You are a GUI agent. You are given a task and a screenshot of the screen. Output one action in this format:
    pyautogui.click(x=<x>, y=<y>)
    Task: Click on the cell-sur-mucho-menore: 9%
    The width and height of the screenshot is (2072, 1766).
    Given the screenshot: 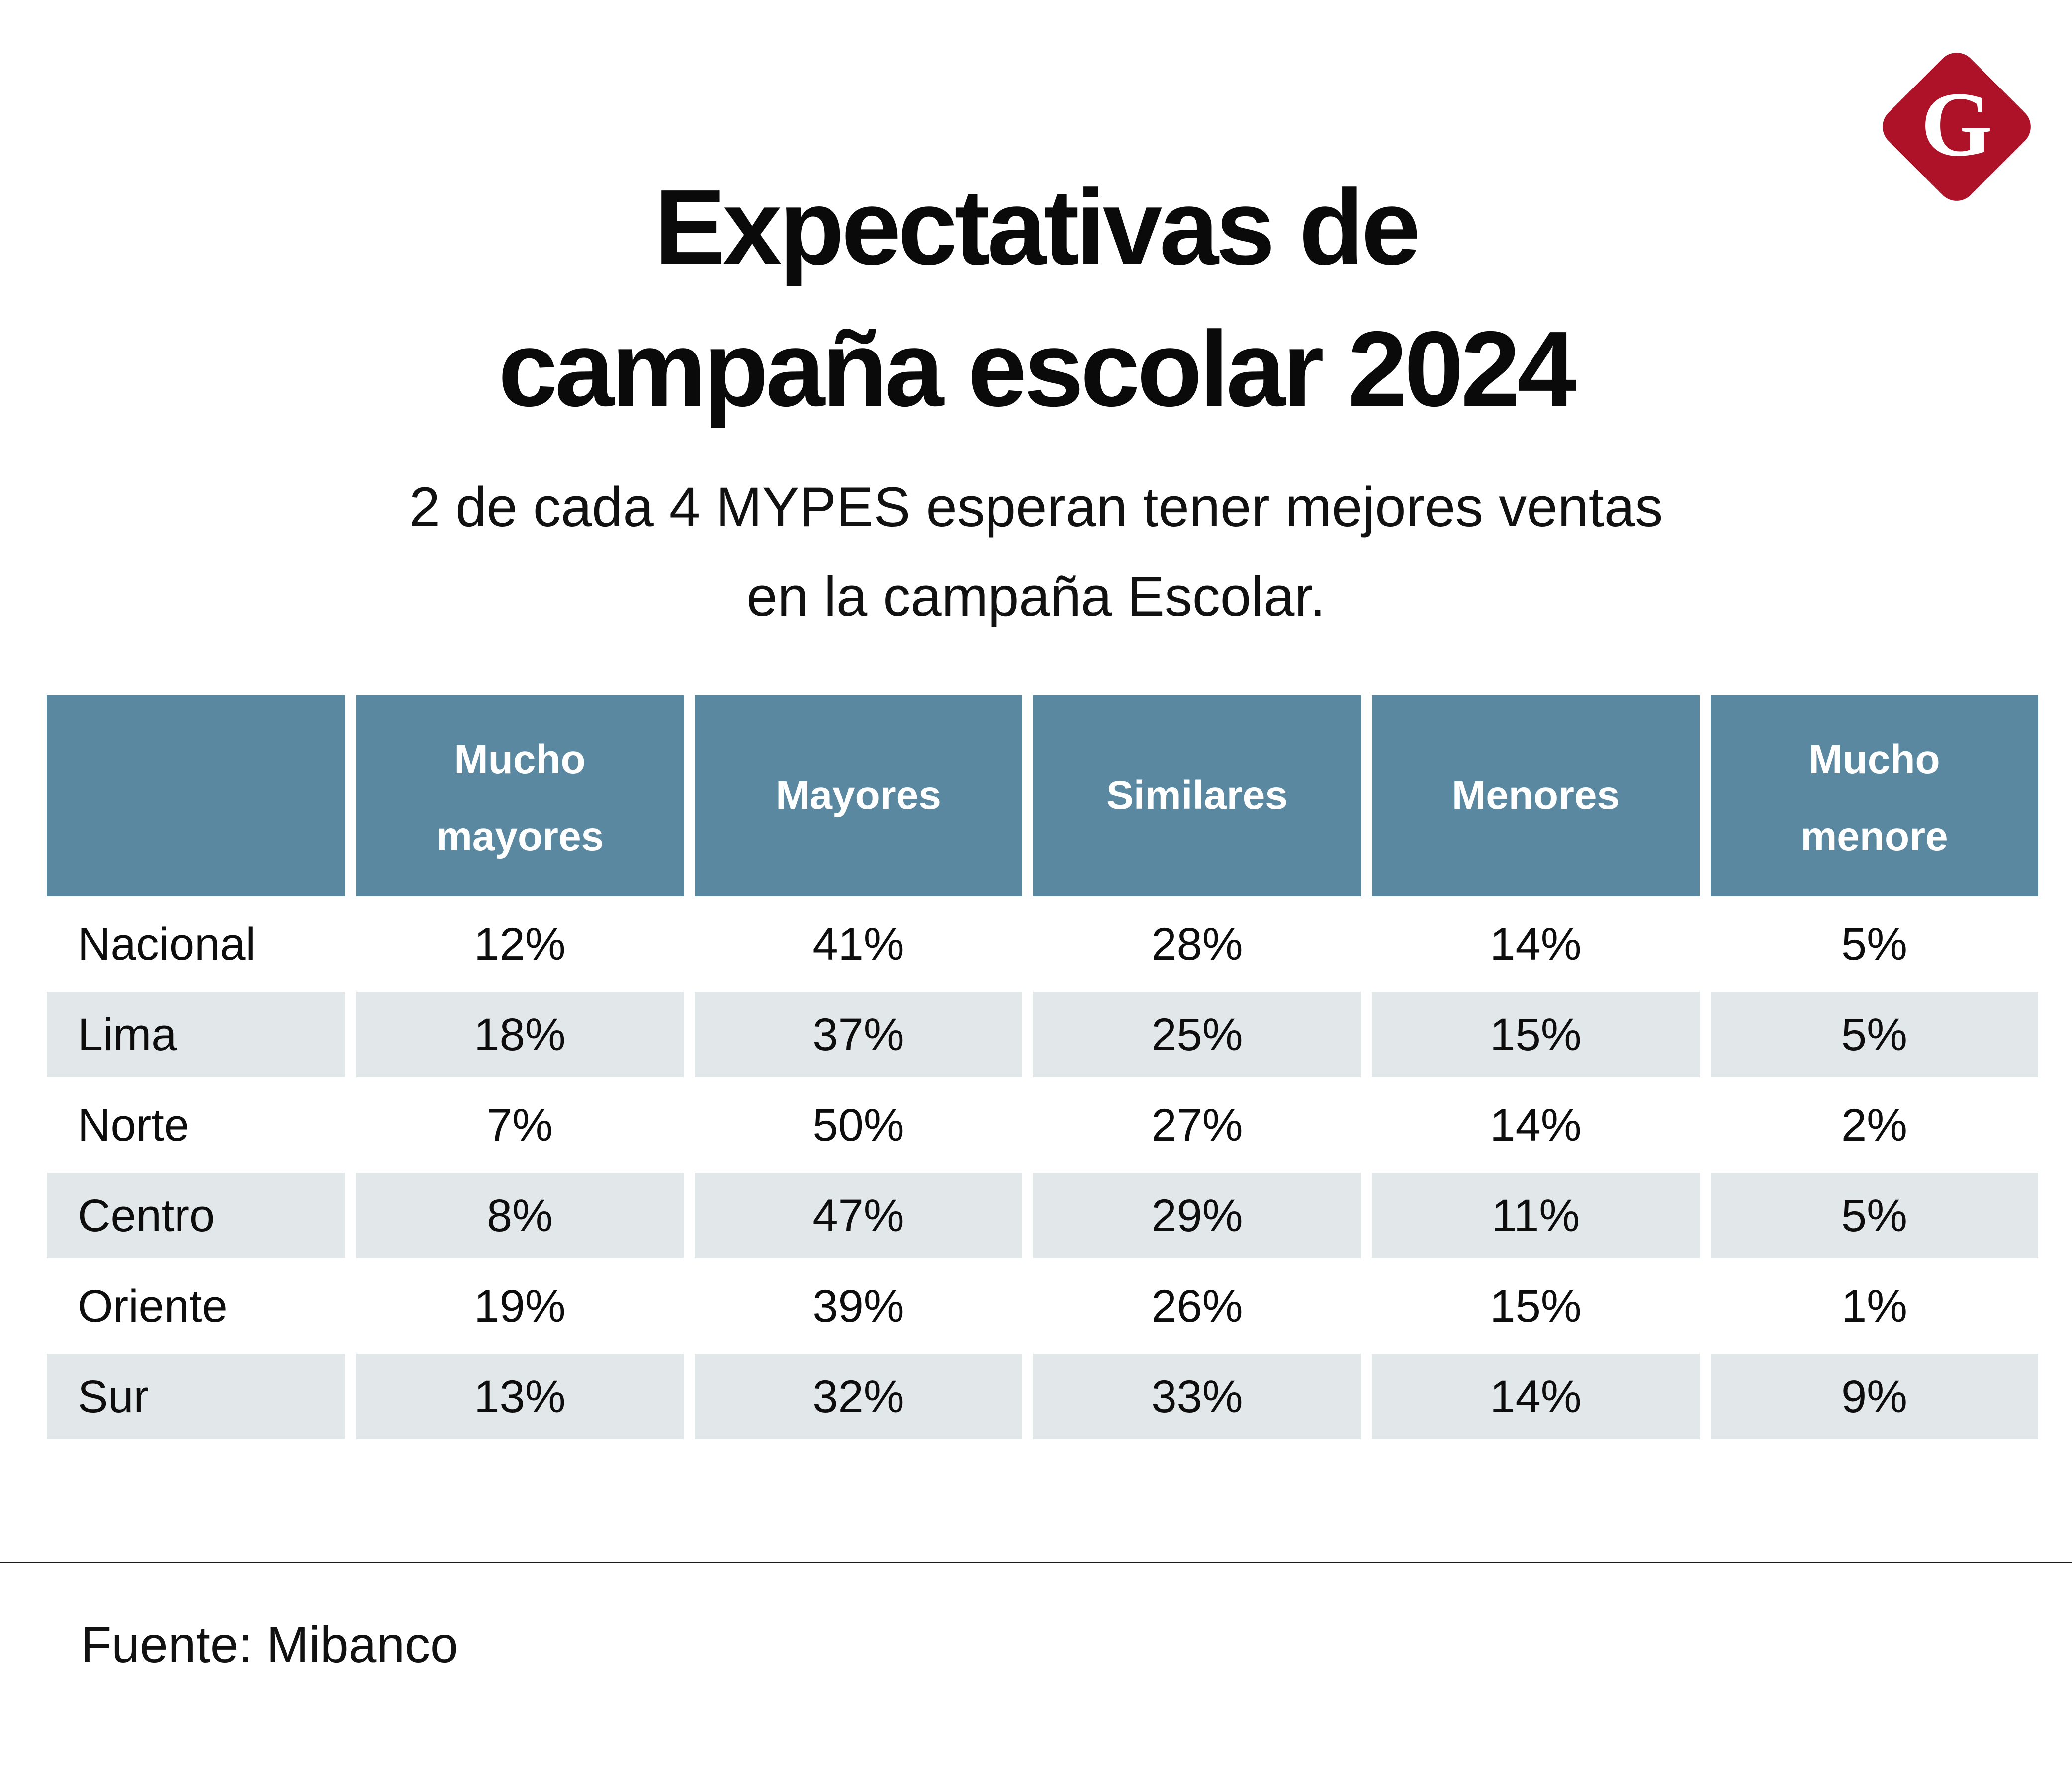 What is the action you would take?
    pyautogui.click(x=1874, y=1396)
    